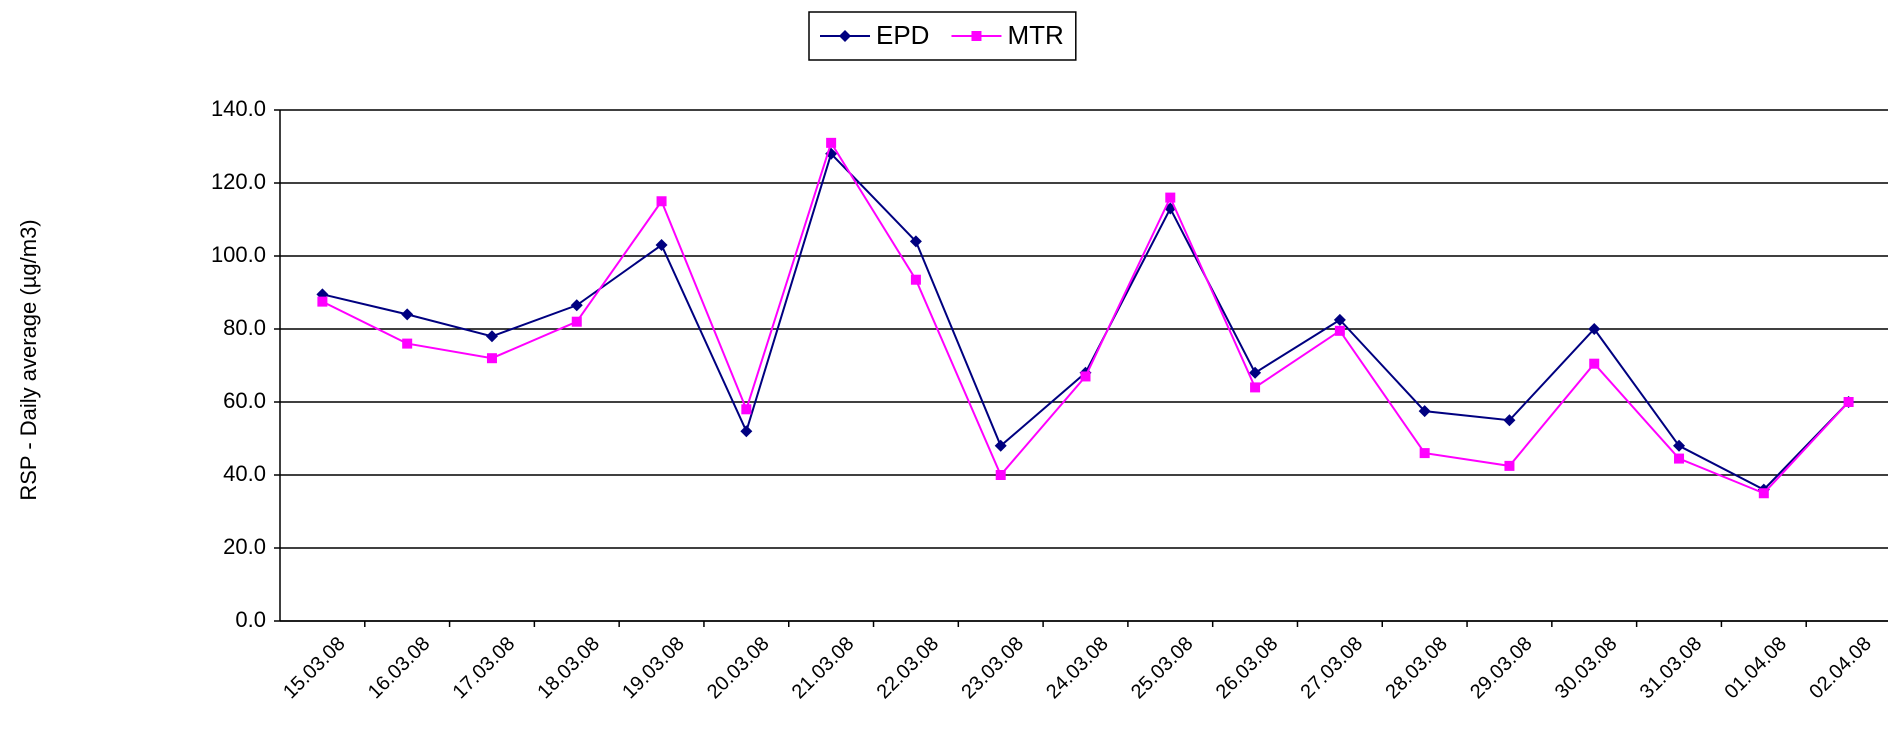 This screenshot has height=741, width=1888. I want to click on x-tick-label: 23.03.08, so click(992, 668).